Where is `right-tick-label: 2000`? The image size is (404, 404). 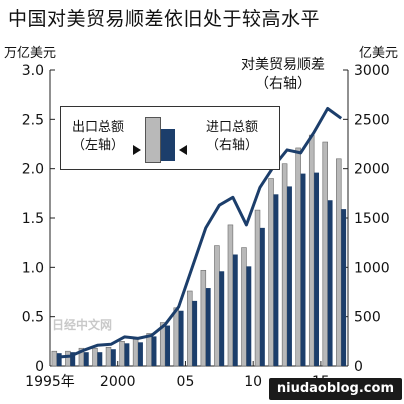 right-tick-label: 2000 is located at coordinates (372, 170).